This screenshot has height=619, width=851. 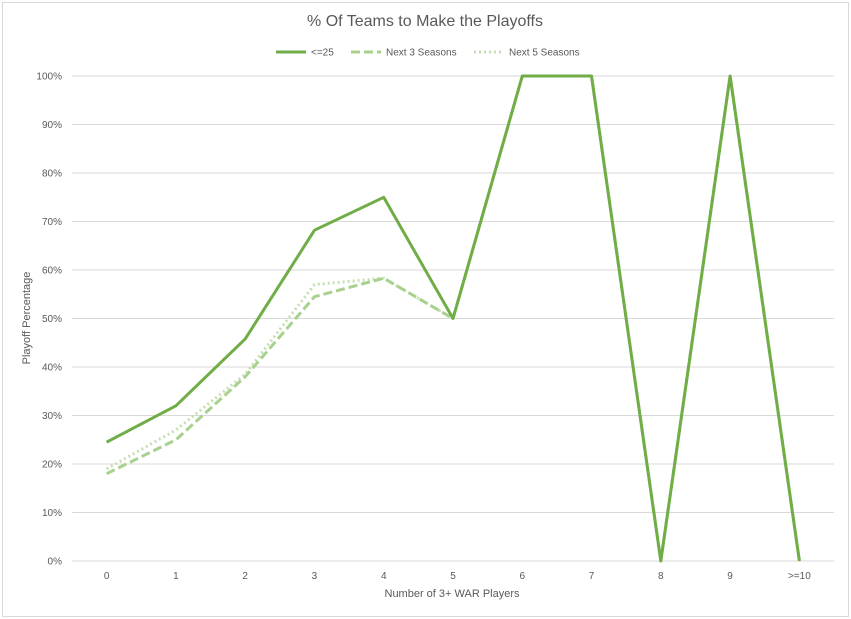 I want to click on y-tick-label: 30%, so click(x=52, y=416).